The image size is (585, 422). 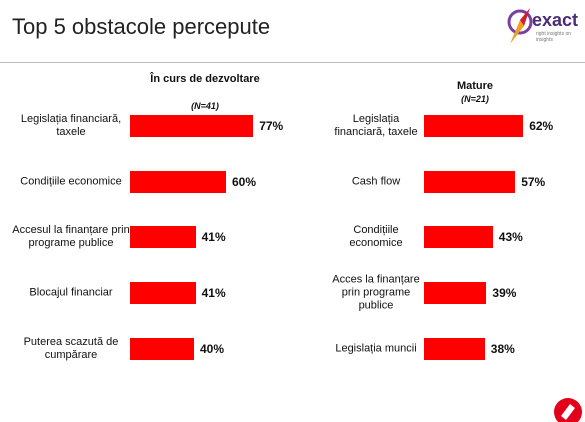 What do you see at coordinates (376, 292) in the screenshot?
I see `category-label: Acces la finanțare prin programe publice` at bounding box center [376, 292].